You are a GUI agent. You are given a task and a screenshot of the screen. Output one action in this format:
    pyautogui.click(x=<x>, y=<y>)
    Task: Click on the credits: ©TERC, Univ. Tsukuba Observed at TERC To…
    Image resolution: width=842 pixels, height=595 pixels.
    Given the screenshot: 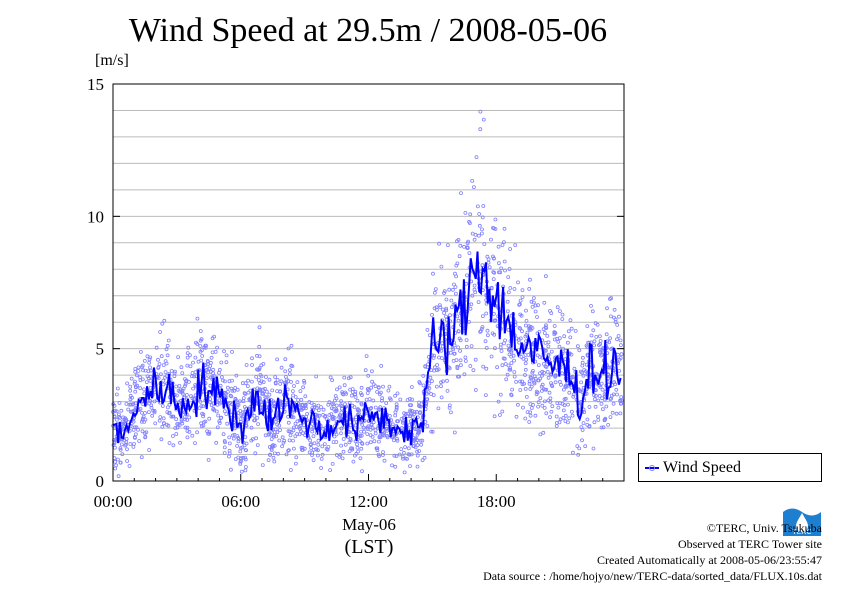 What is the action you would take?
    pyautogui.click(x=652, y=552)
    